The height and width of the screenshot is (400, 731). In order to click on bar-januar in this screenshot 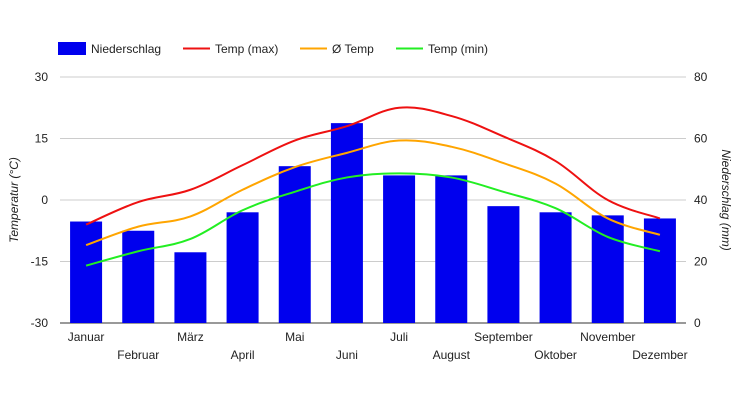, I will do `click(86, 272)`.